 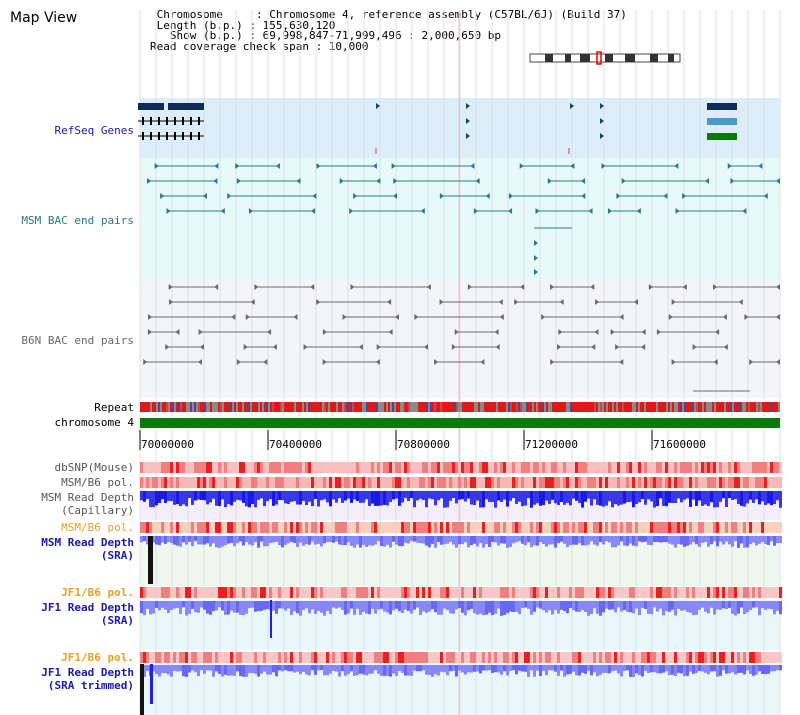 I want to click on track-label-b6n-bac: B6N BAC end pairs, so click(x=77, y=340).